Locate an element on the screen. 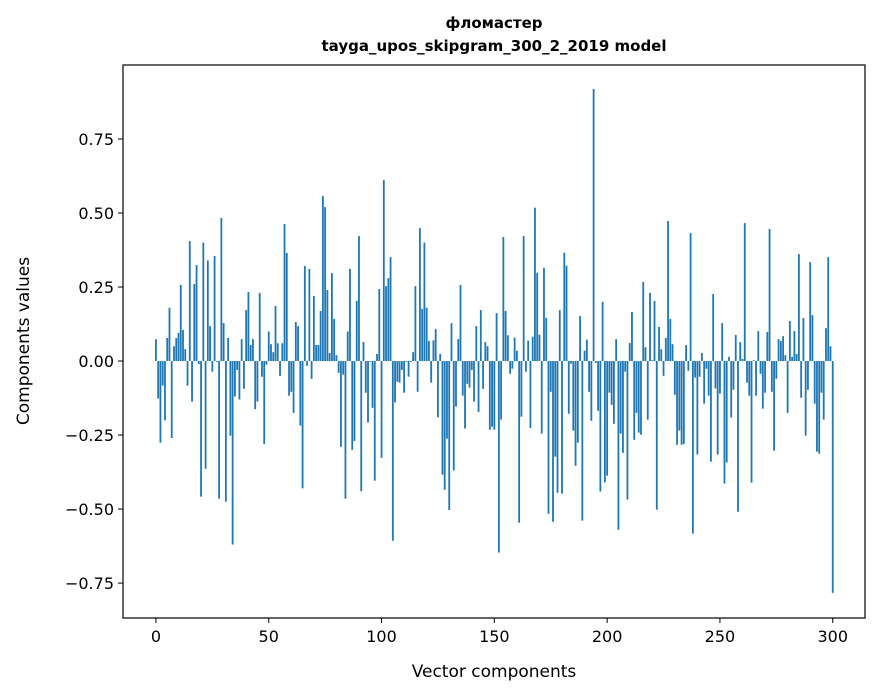 This screenshot has width=880, height=696. x-tick-label: 300 is located at coordinates (832, 636).